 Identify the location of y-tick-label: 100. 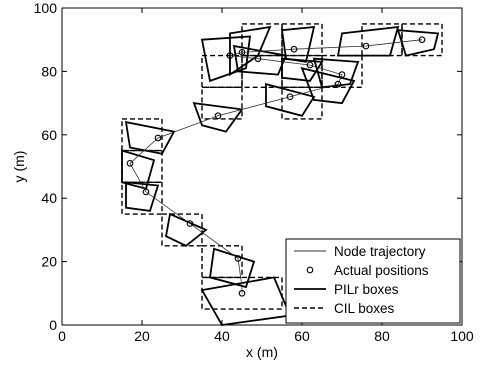
(46, 8).